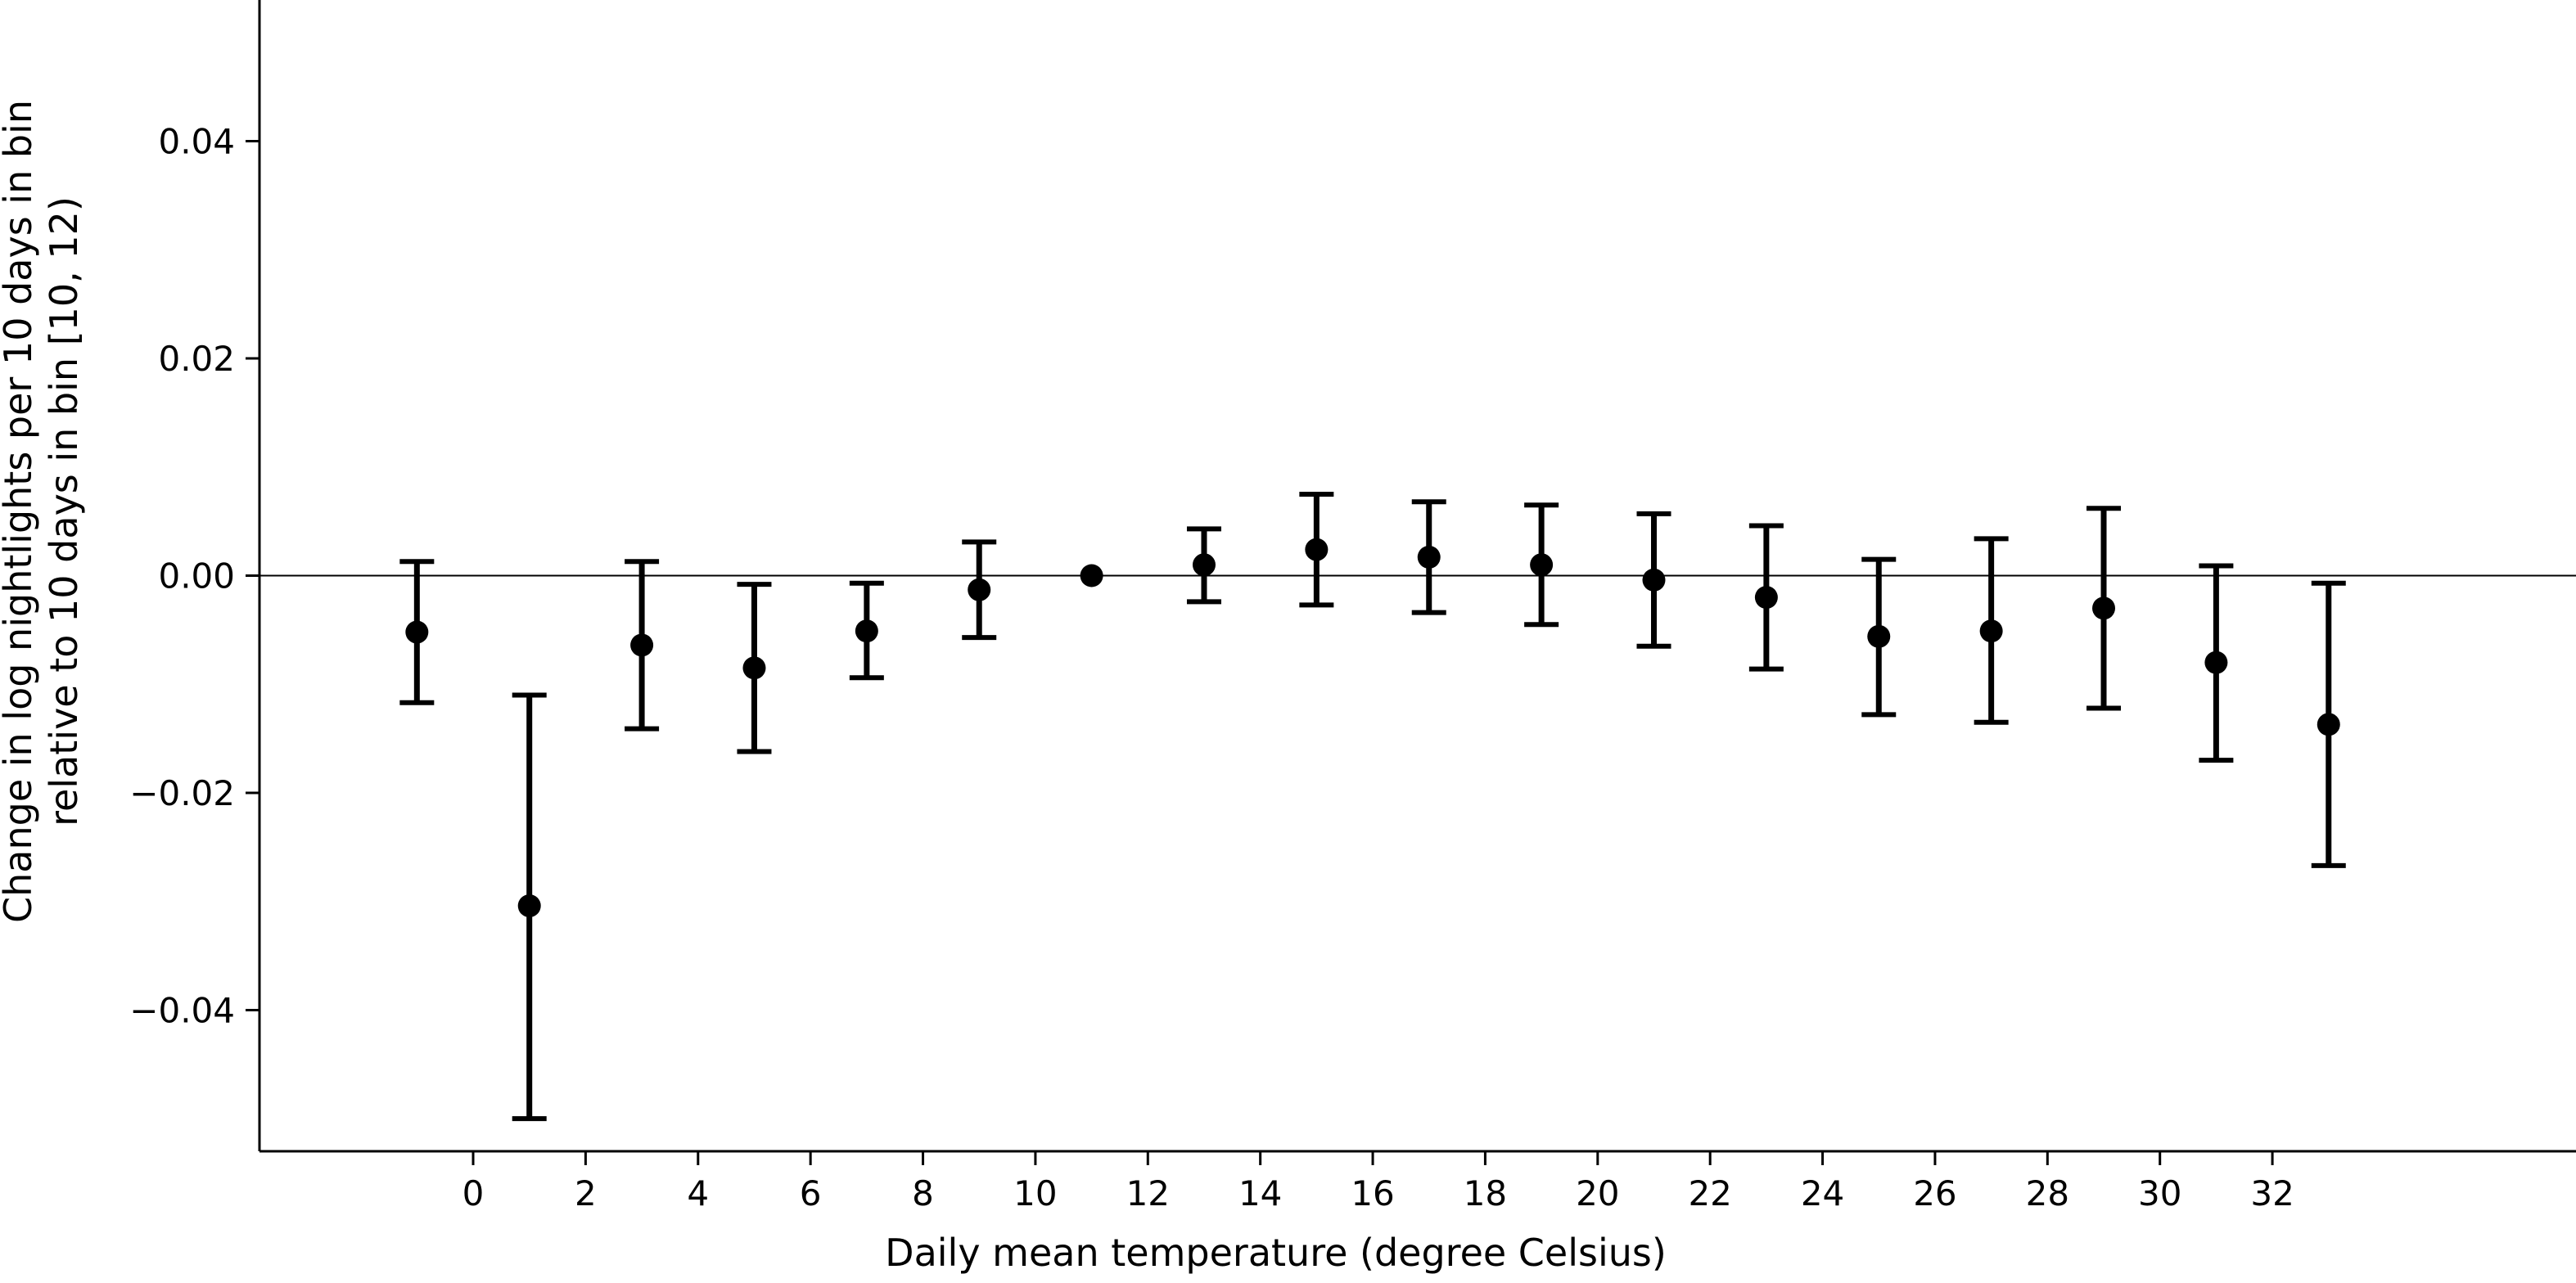 The image size is (2576, 1283). I want to click on y-tick-label: 0.04, so click(196, 142).